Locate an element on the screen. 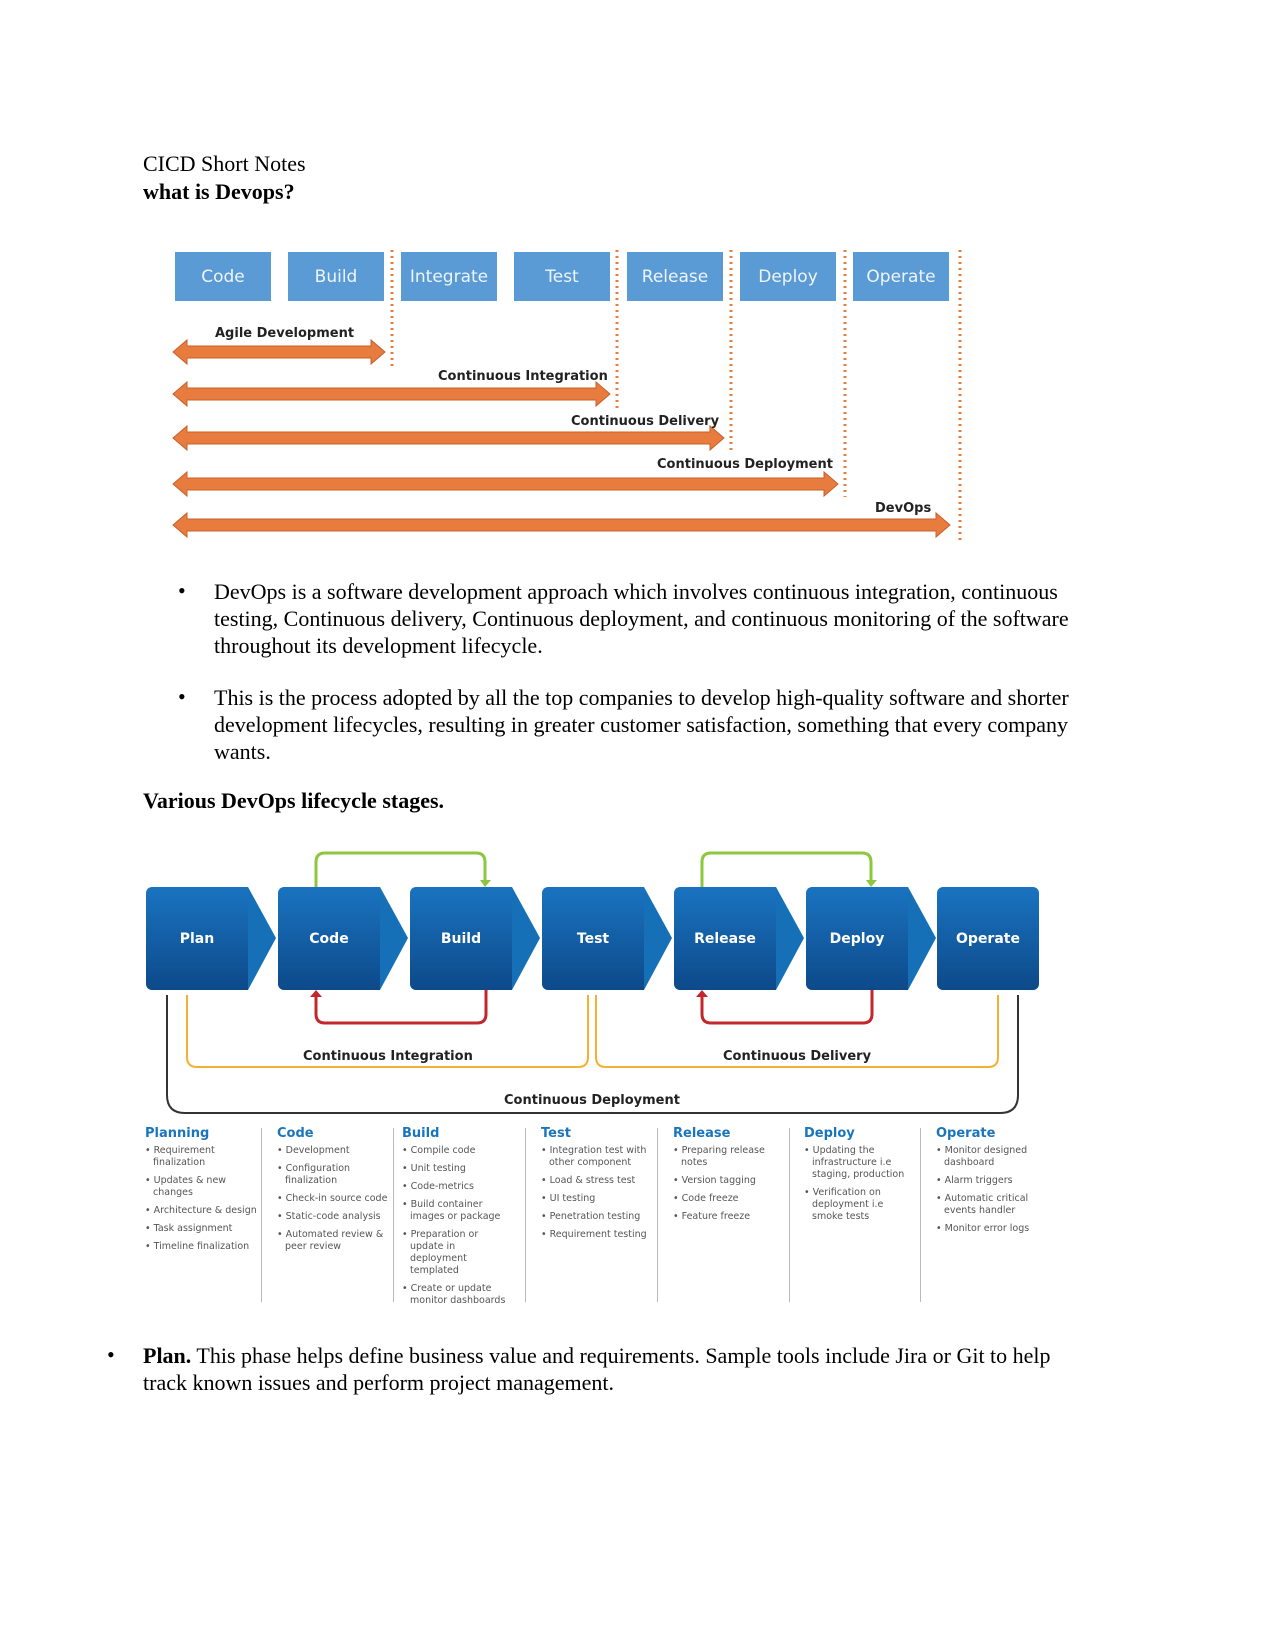  span-arrows is located at coordinates (567, 395).